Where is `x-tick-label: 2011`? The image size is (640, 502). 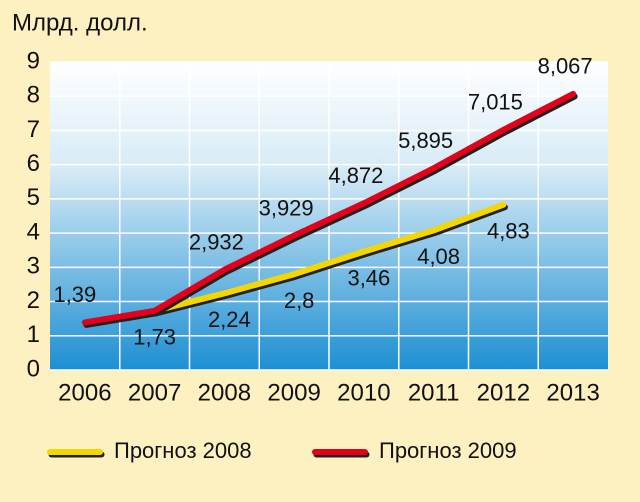 x-tick-label: 2011 is located at coordinates (434, 392).